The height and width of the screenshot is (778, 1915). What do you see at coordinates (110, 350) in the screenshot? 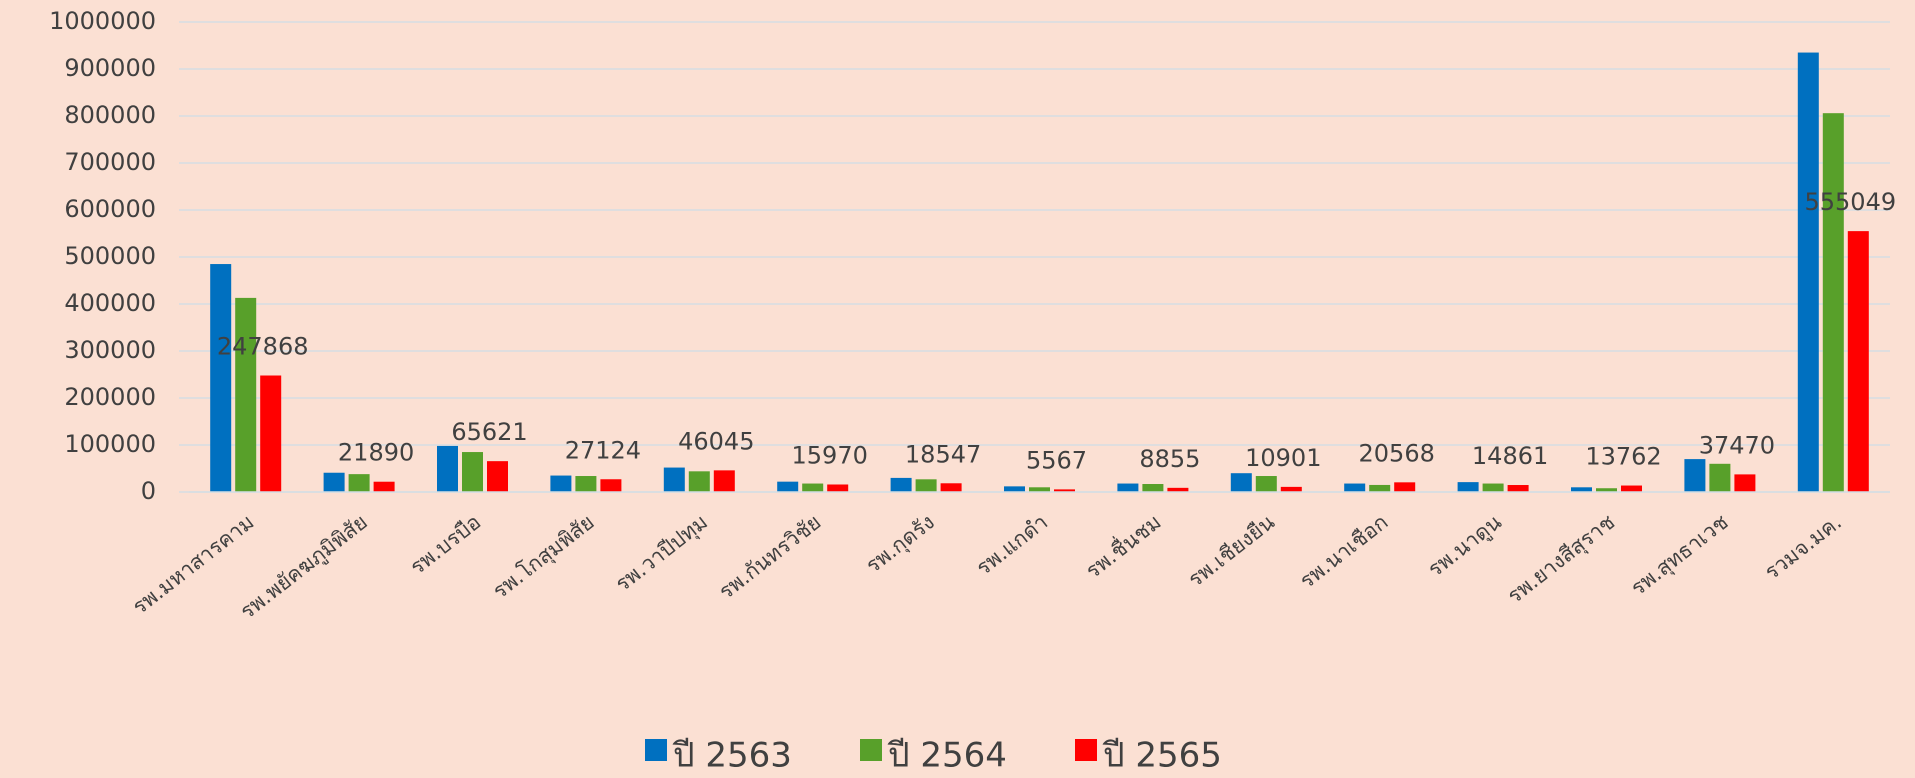
I see `y-tick-label: 300000` at bounding box center [110, 350].